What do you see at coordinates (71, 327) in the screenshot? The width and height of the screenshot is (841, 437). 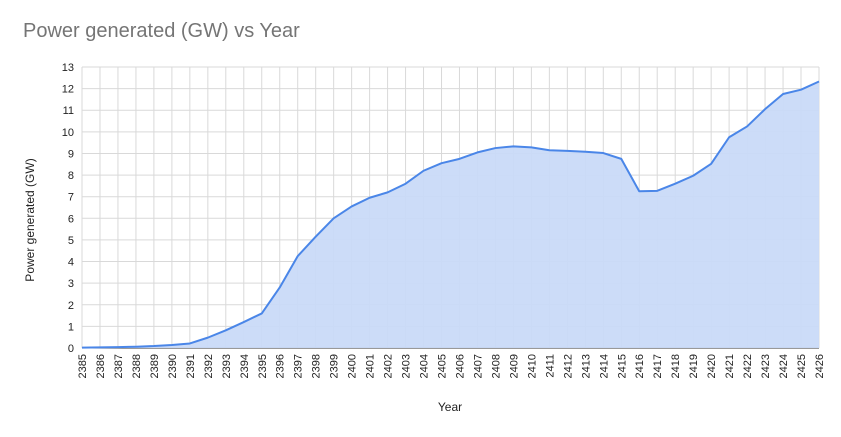 I see `y-tick-label: 1` at bounding box center [71, 327].